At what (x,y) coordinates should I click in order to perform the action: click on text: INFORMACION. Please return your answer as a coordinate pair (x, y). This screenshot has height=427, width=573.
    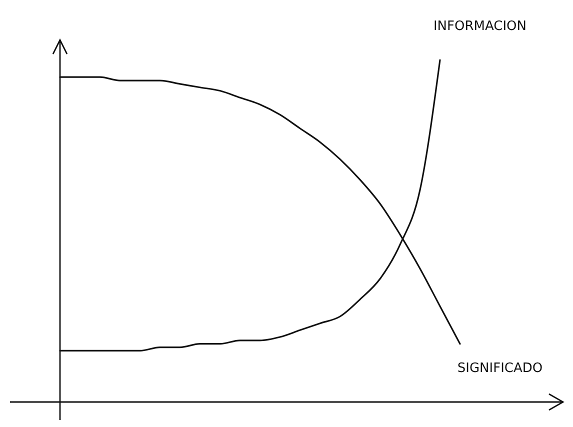
    Looking at the image, I should click on (480, 26).